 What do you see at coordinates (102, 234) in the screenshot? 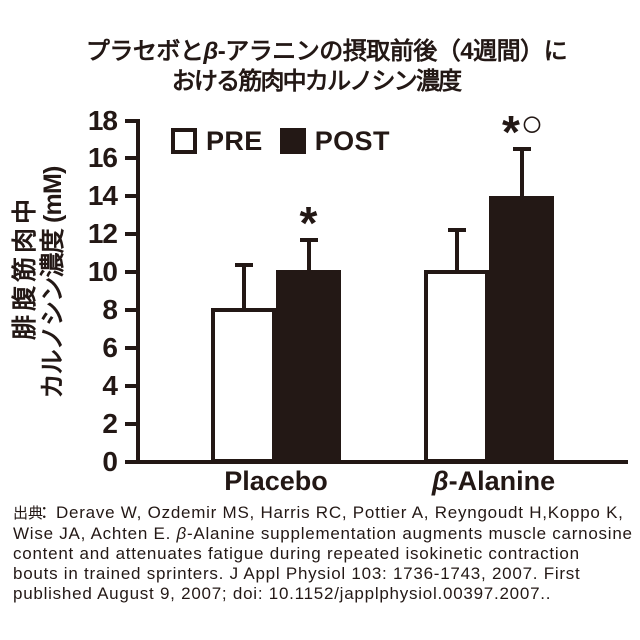
I see `y-tick-label-12: 12` at bounding box center [102, 234].